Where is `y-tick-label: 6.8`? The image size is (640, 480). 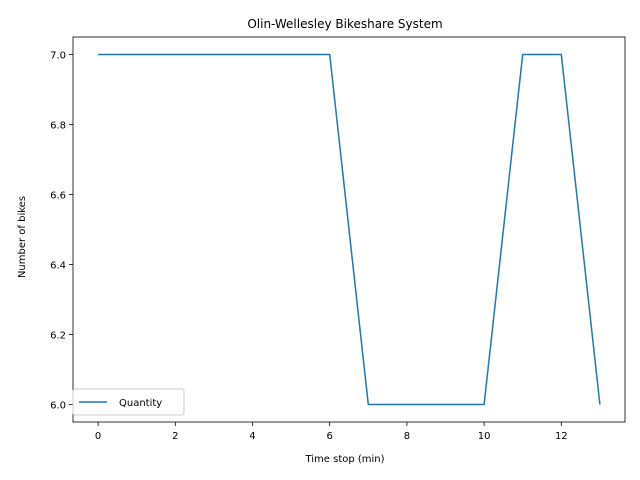
y-tick-label: 6.8 is located at coordinates (58, 126).